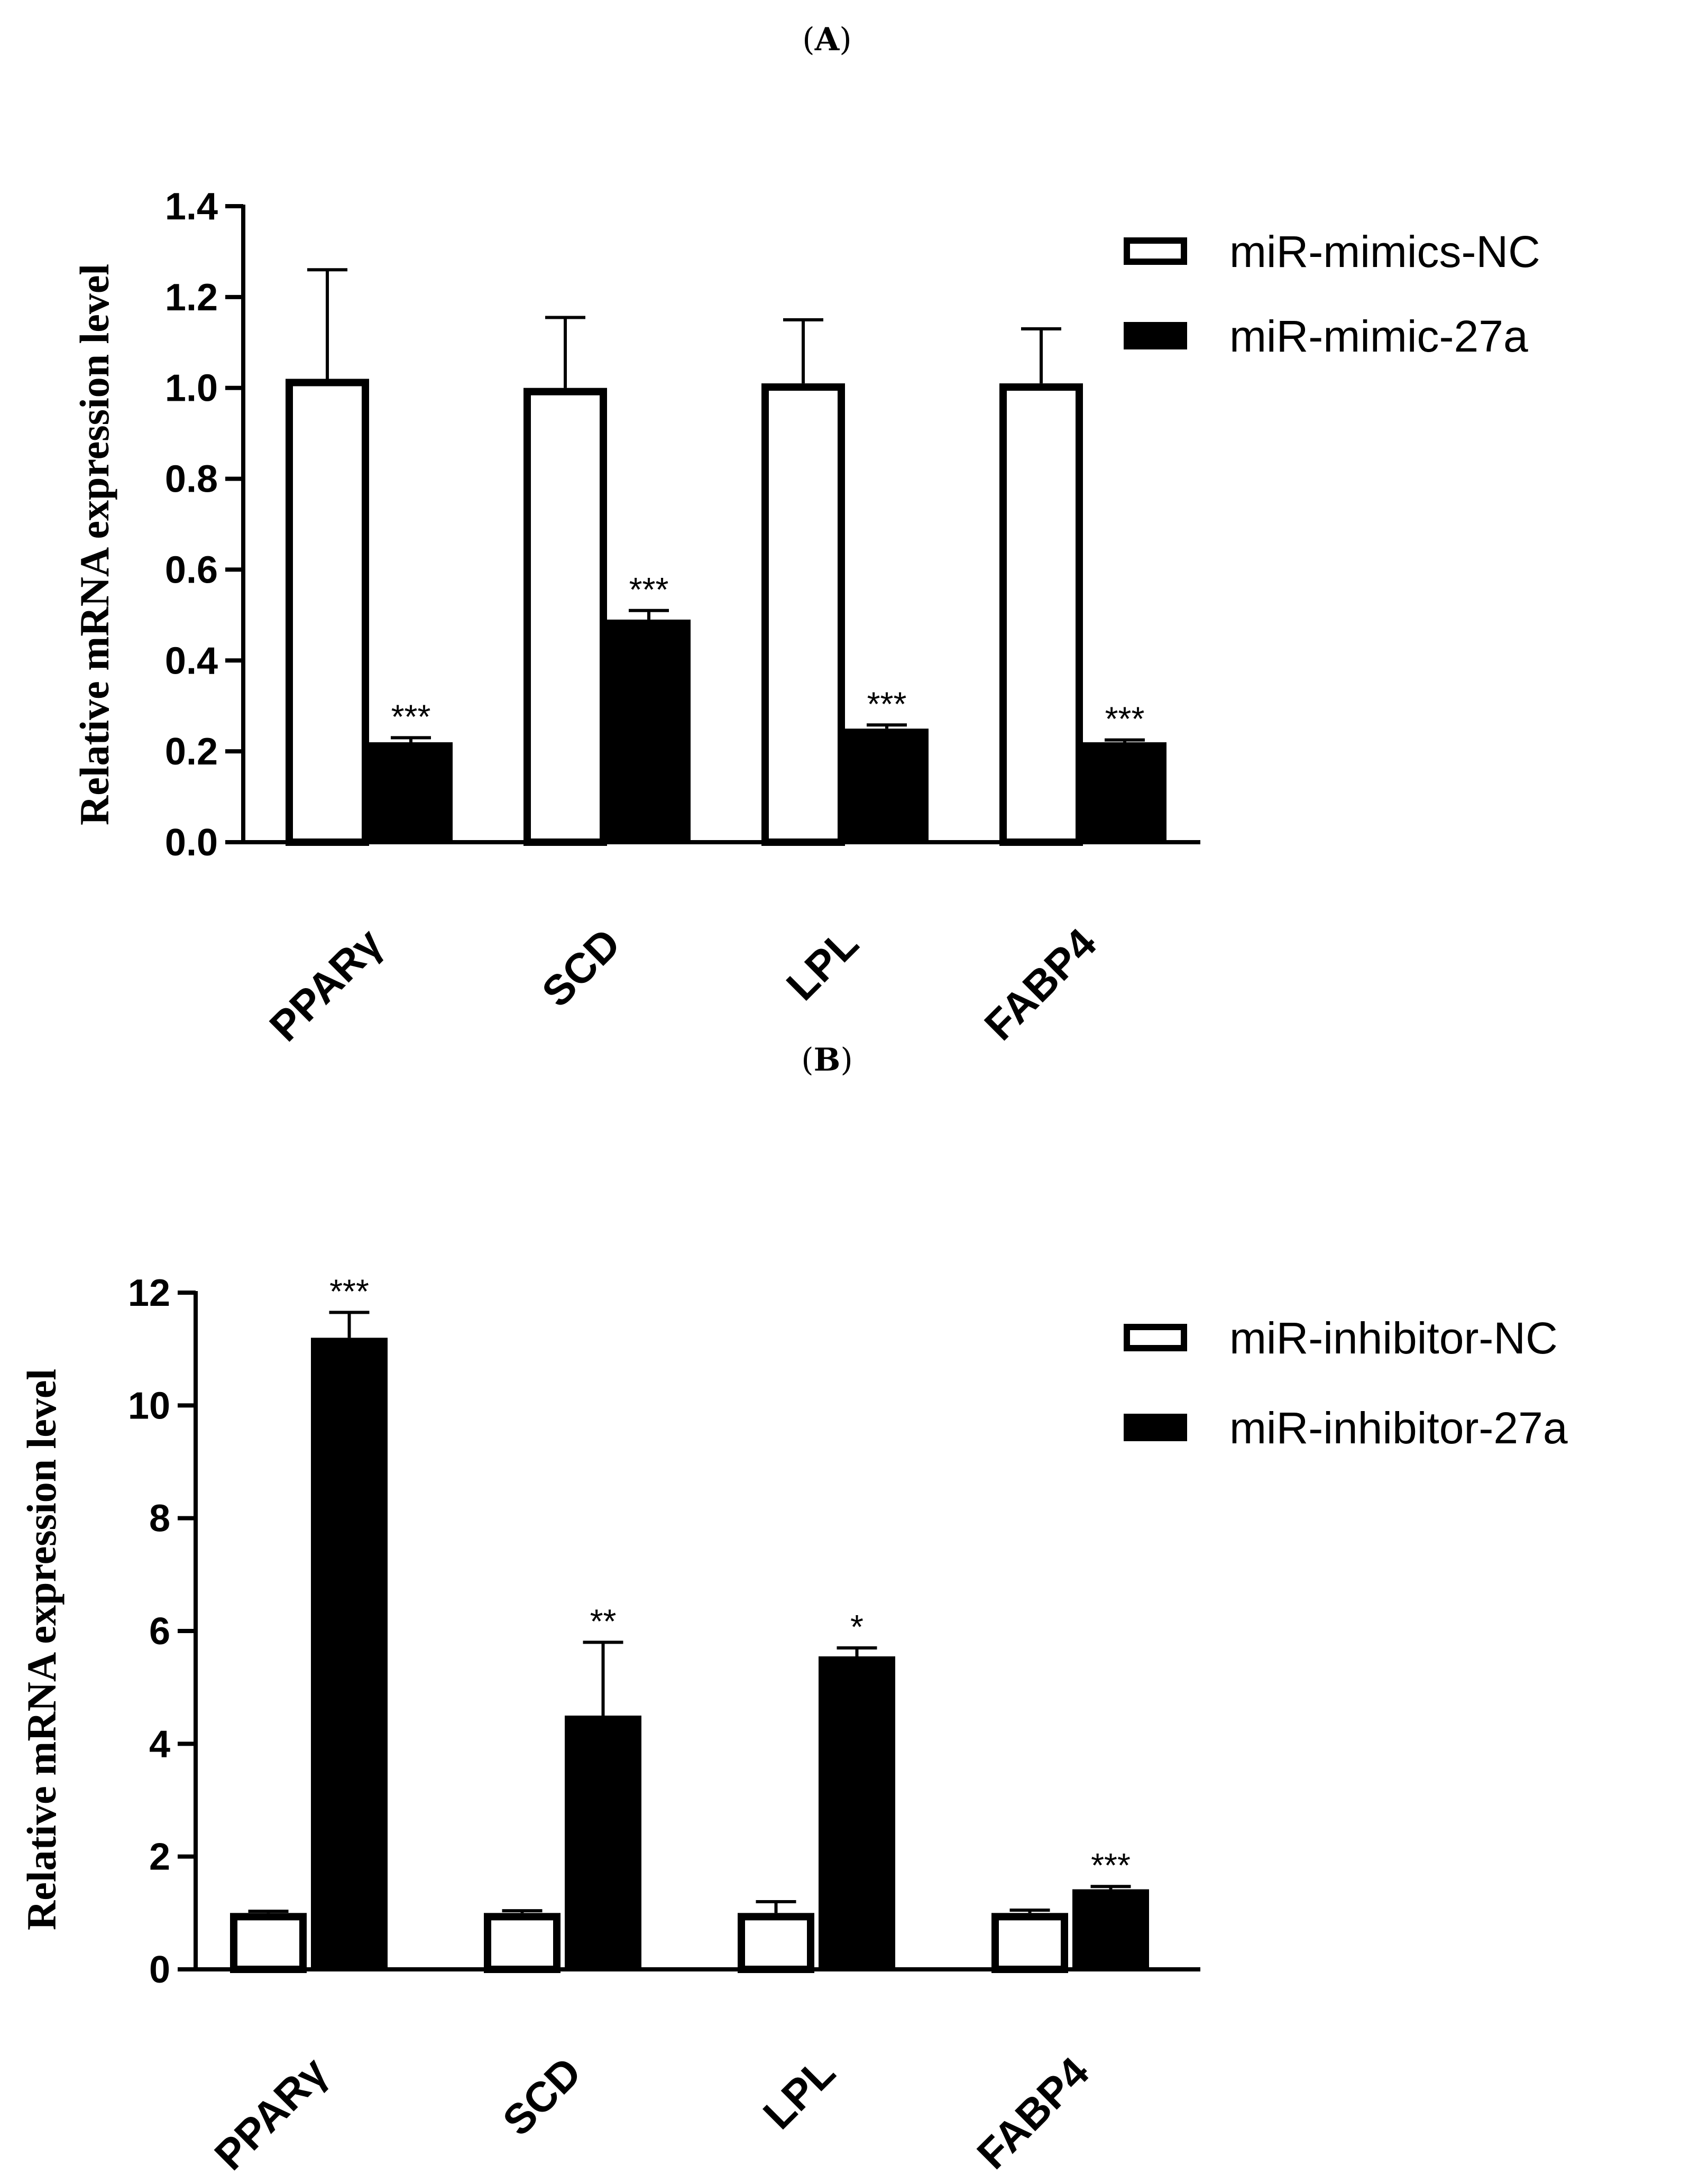 Image resolution: width=1681 pixels, height=2184 pixels. Describe the element at coordinates (1393, 1338) in the screenshot. I see `panel-b-legend-label-0: miR-inhibitor-NC` at that location.